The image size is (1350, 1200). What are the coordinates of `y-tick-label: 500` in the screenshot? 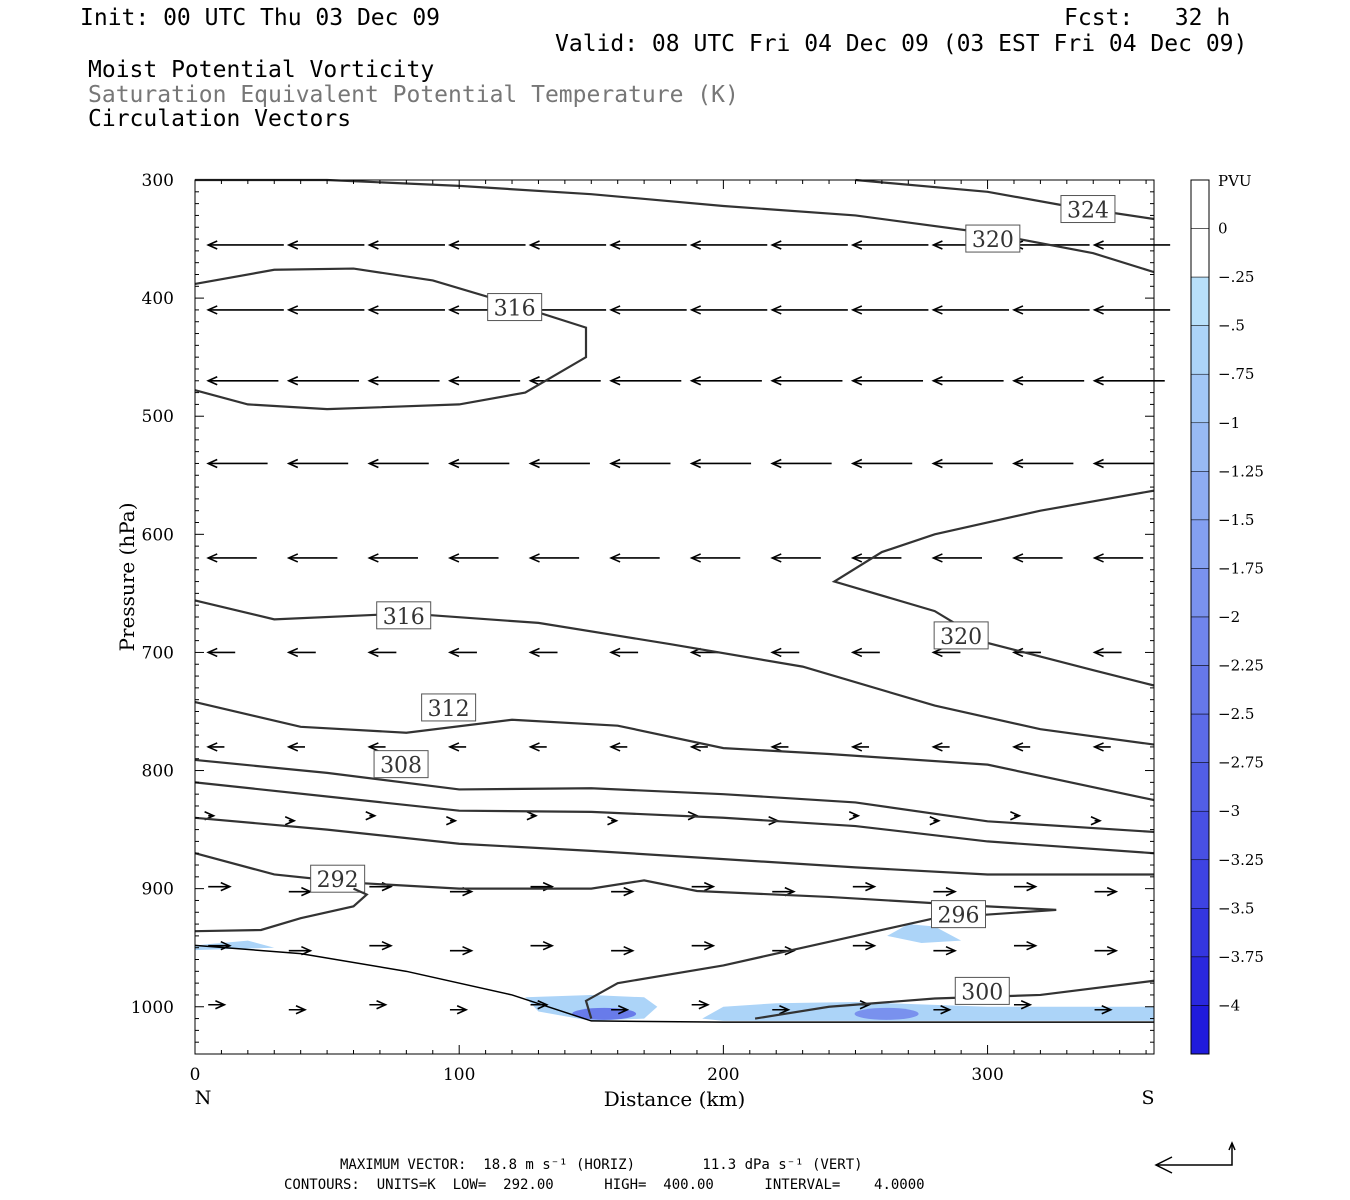 It's located at (158, 417).